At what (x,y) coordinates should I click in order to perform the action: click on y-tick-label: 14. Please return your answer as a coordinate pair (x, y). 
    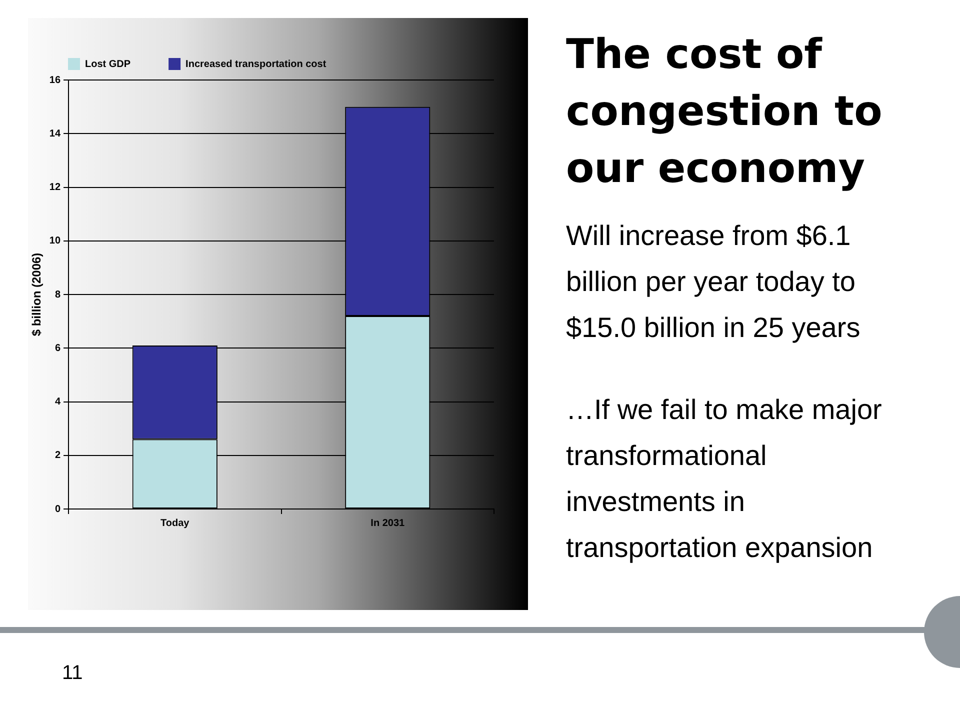
    Looking at the image, I should click on (55, 134).